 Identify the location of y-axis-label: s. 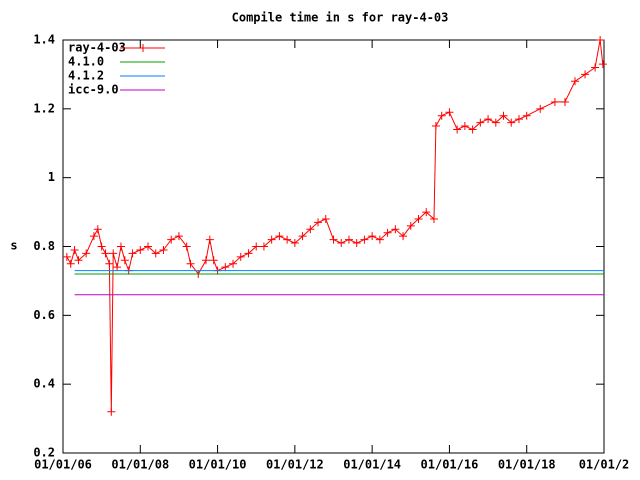
(13, 246).